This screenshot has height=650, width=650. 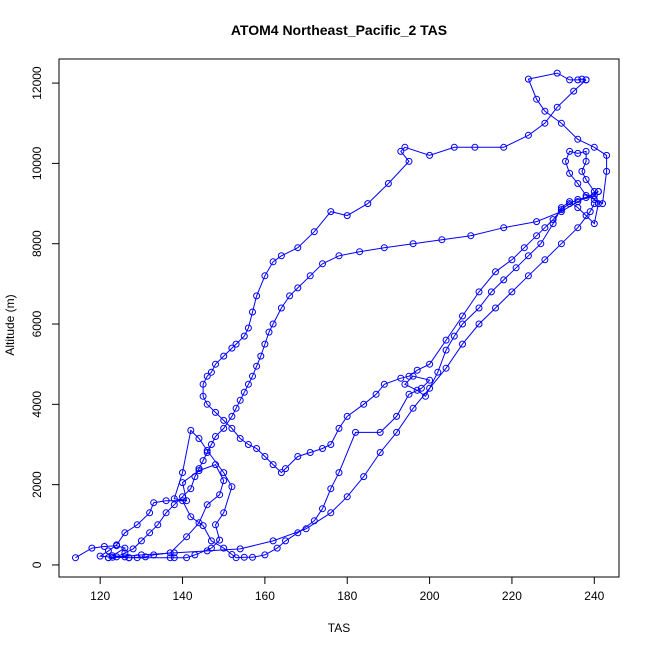 I want to click on y-tick-label: 8000, so click(x=37, y=243).